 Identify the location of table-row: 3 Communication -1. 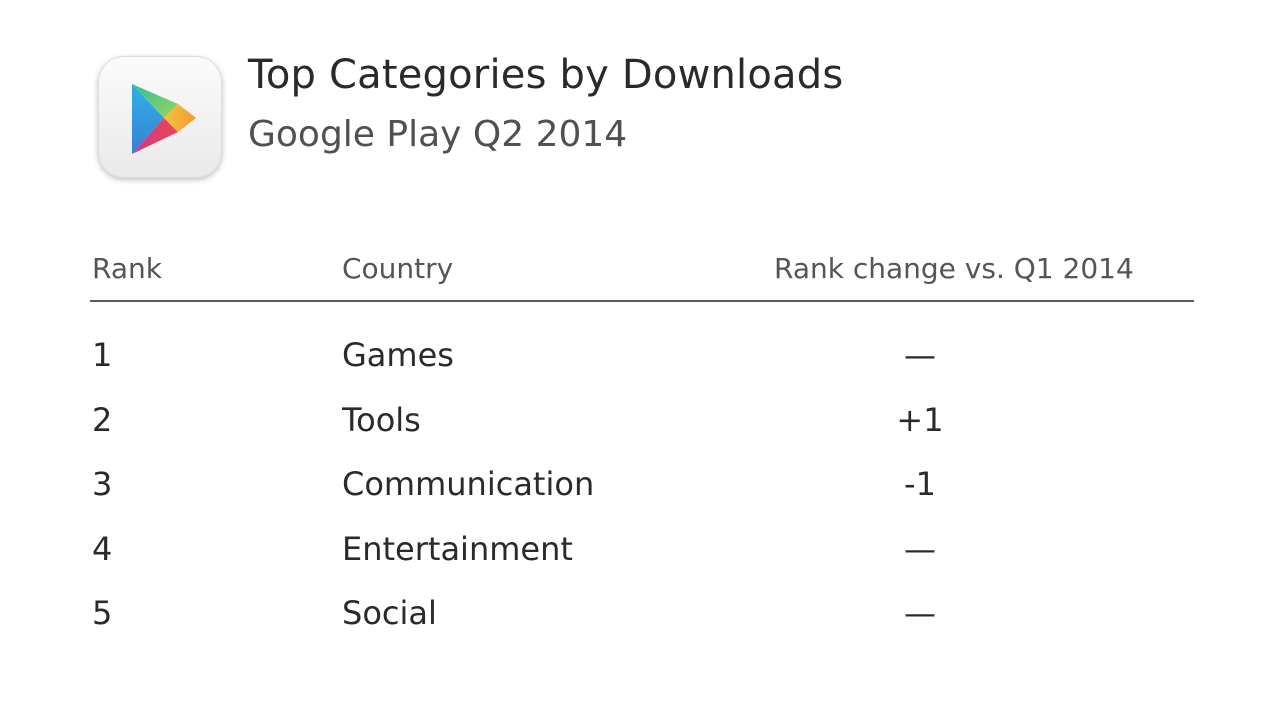
(640, 495).